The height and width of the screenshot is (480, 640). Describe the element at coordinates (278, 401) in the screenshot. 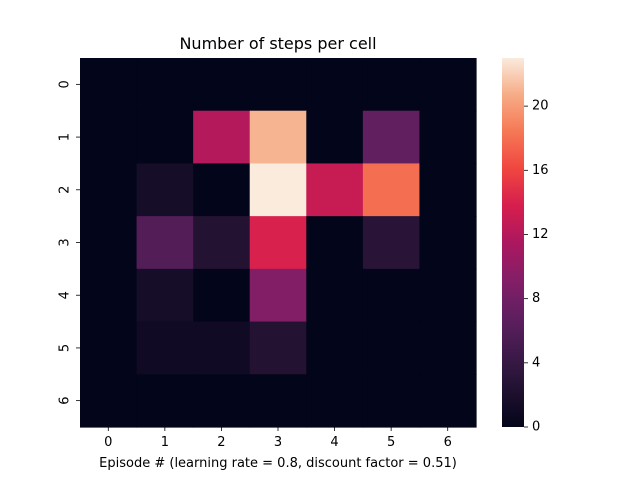

I see `heatmap-cell-r6-c3` at that location.